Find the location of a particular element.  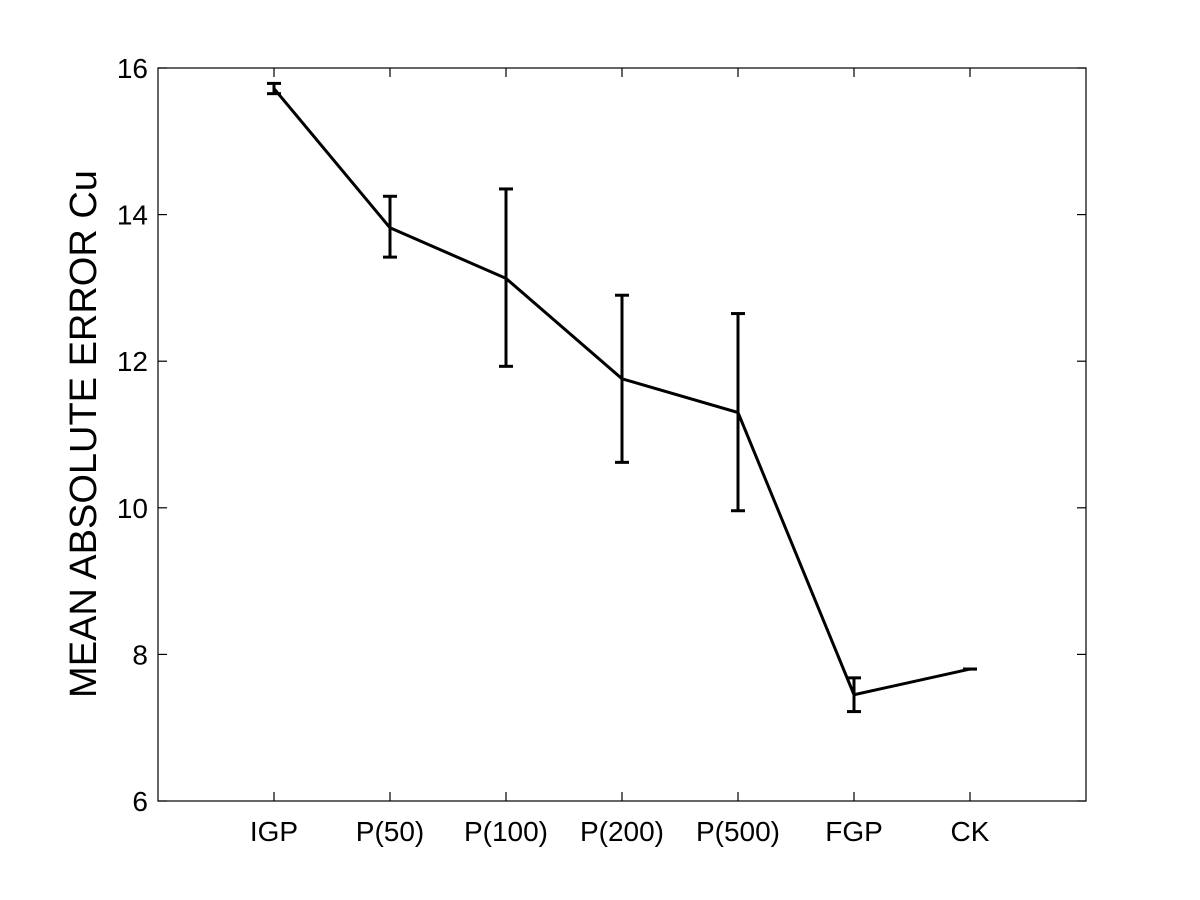

x-tick-label: CK is located at coordinates (970, 831).